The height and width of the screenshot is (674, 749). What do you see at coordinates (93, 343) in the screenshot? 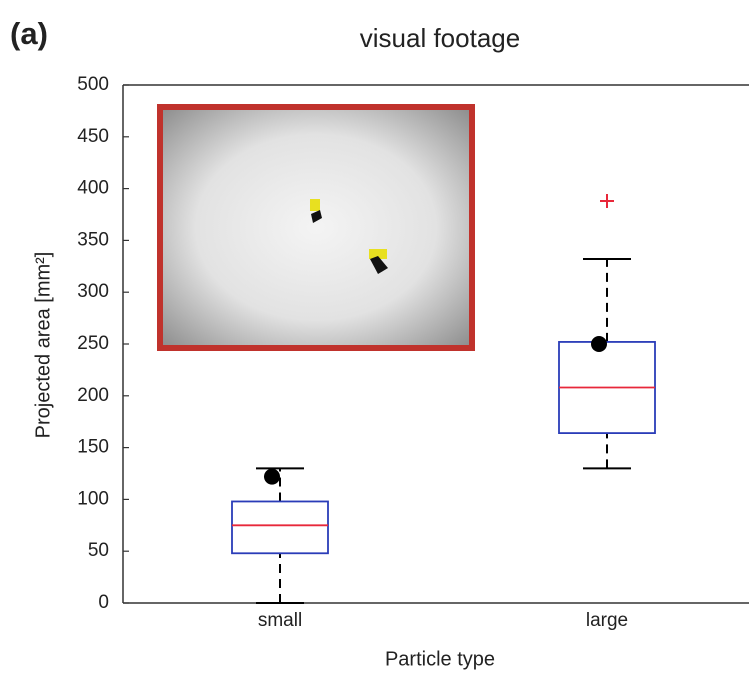
I see `y-tick-label: 250` at bounding box center [93, 343].